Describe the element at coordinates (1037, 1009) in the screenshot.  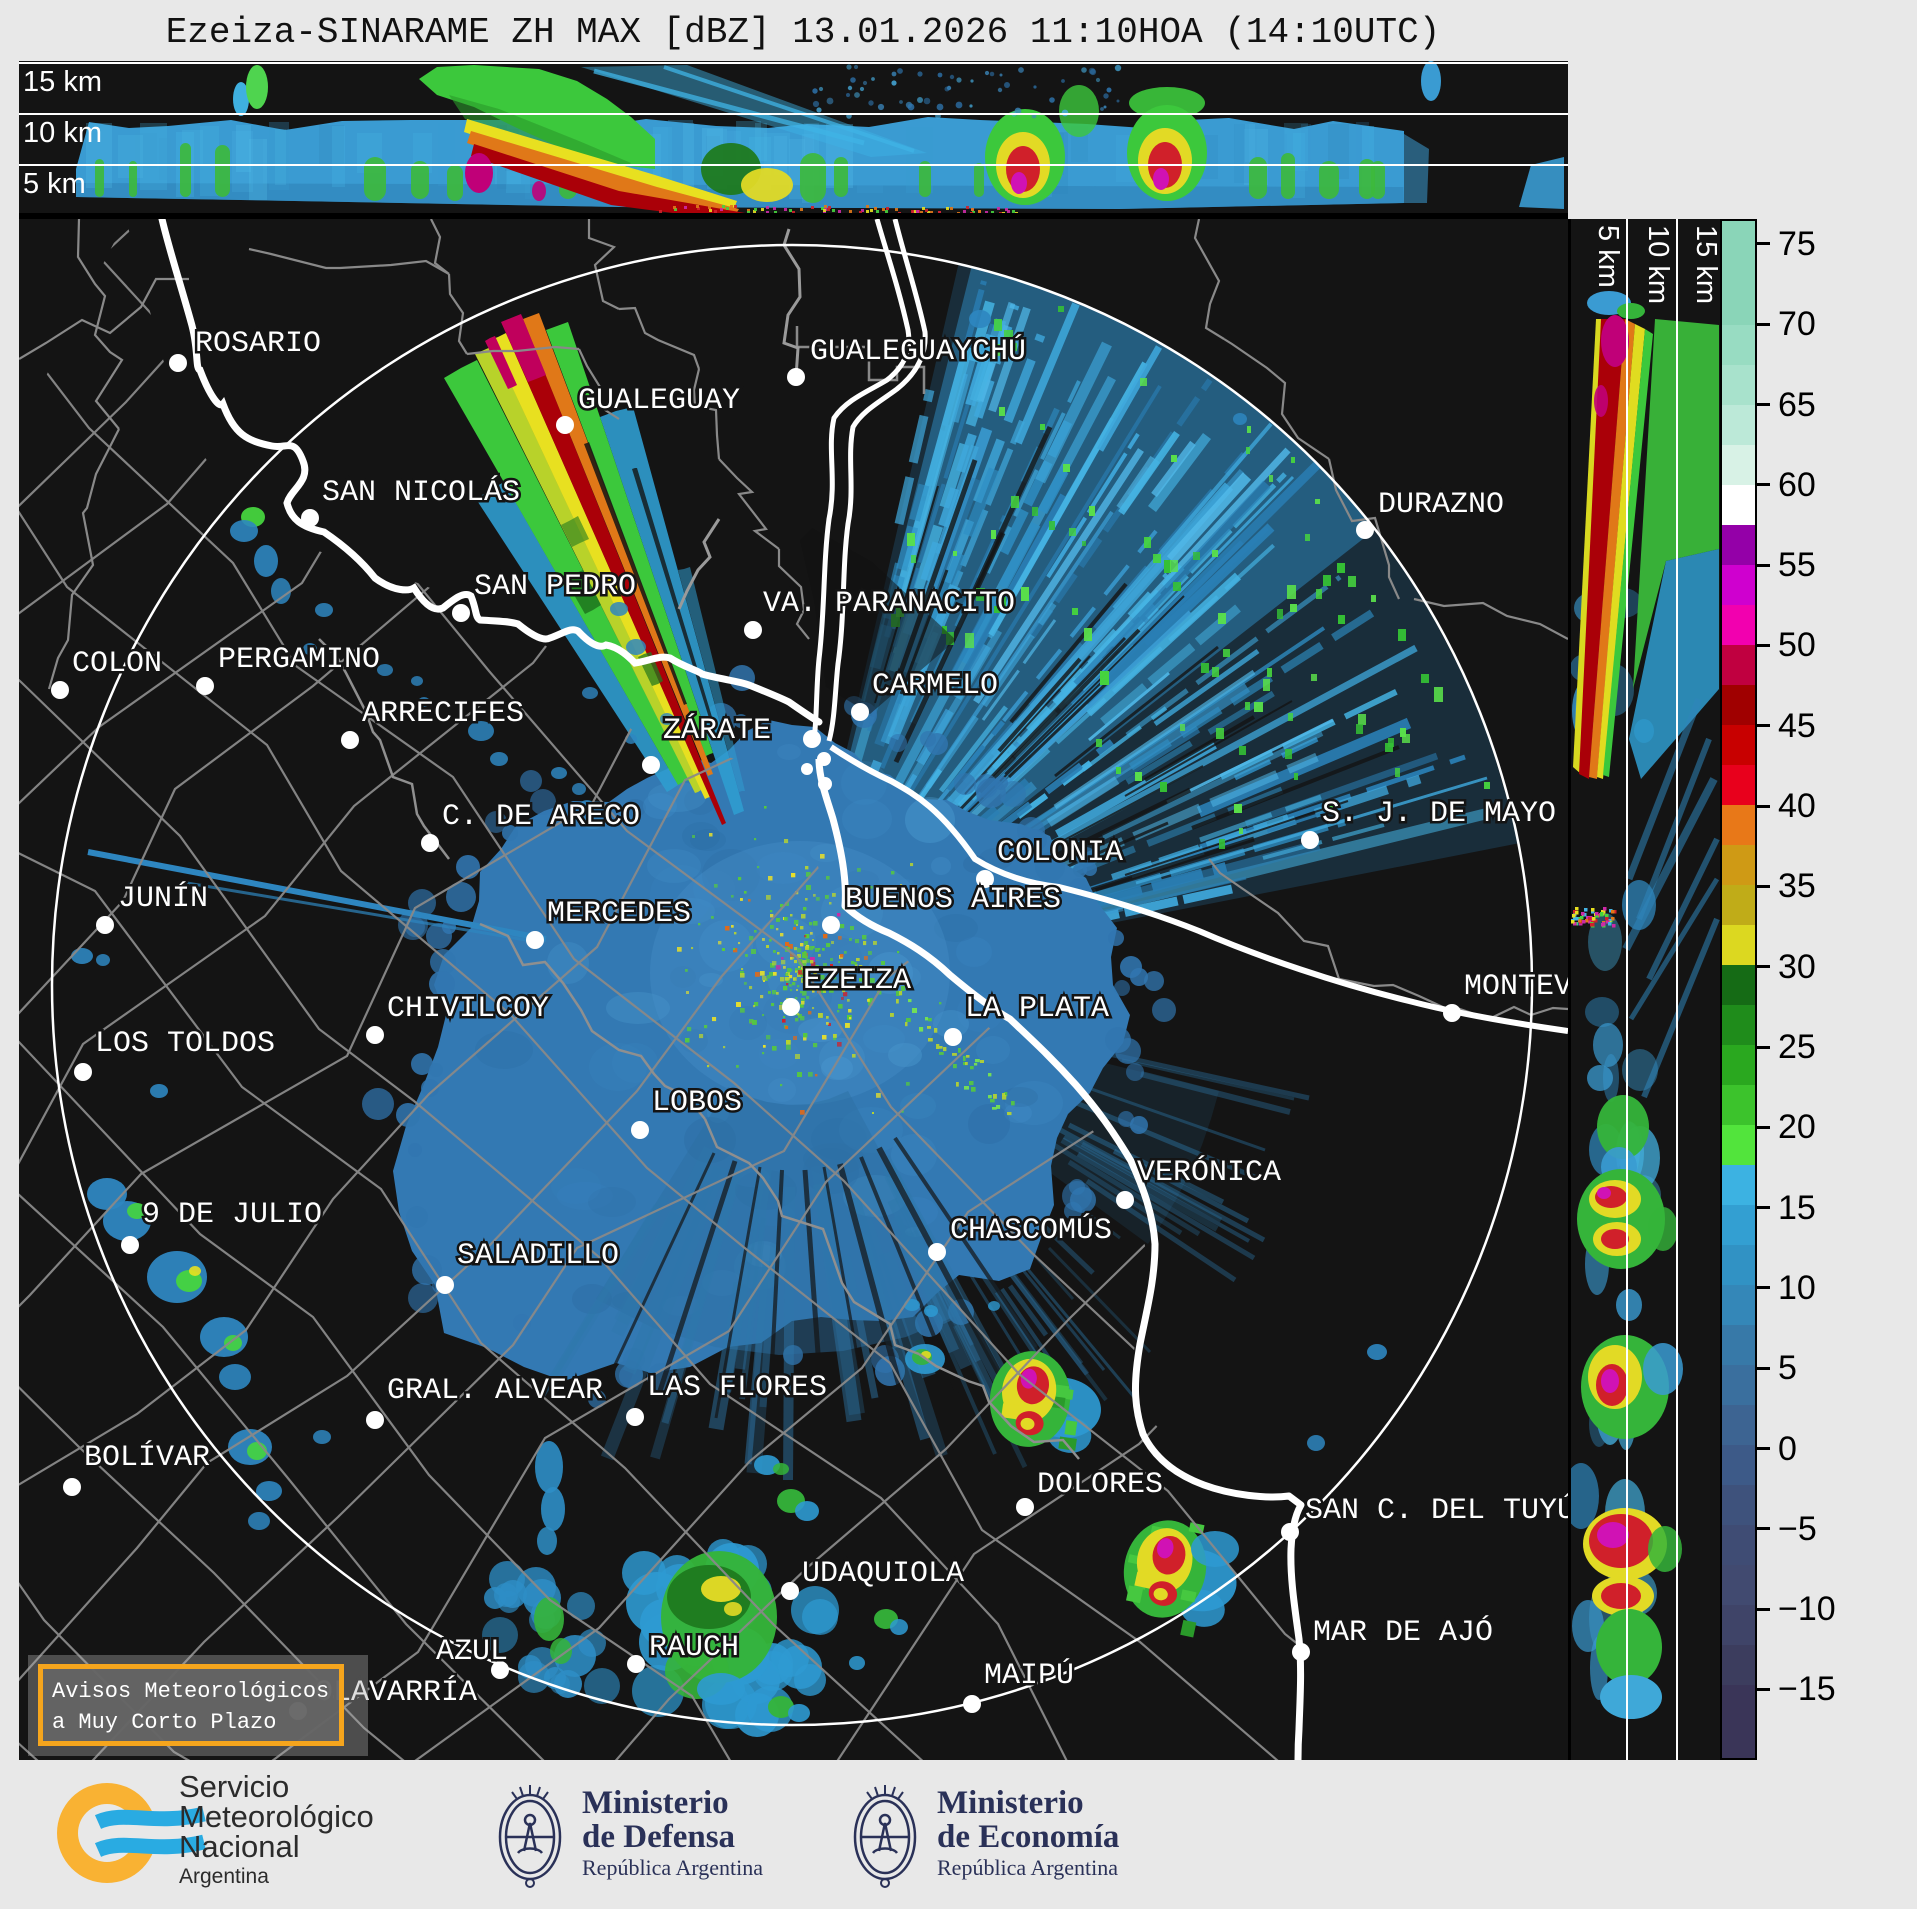
I see `svg-text: LA PLATA` at that location.